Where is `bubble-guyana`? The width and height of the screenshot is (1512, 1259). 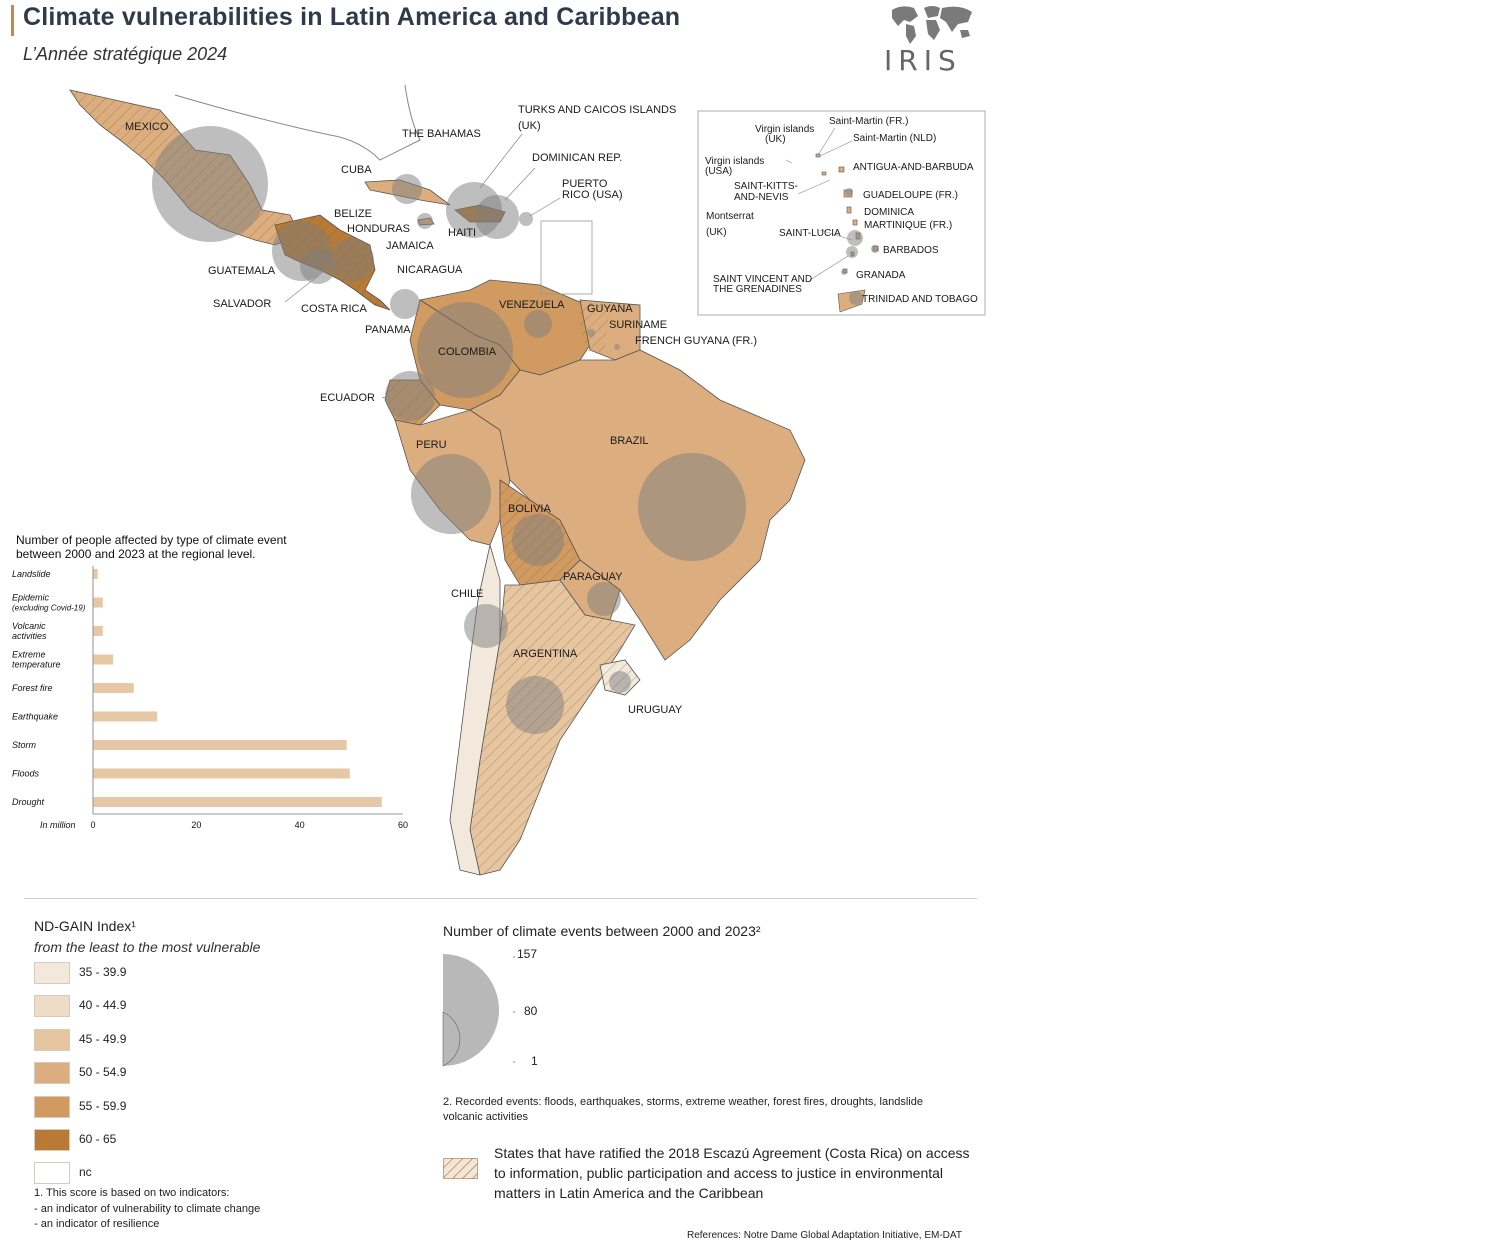 bubble-guyana is located at coordinates (591, 333).